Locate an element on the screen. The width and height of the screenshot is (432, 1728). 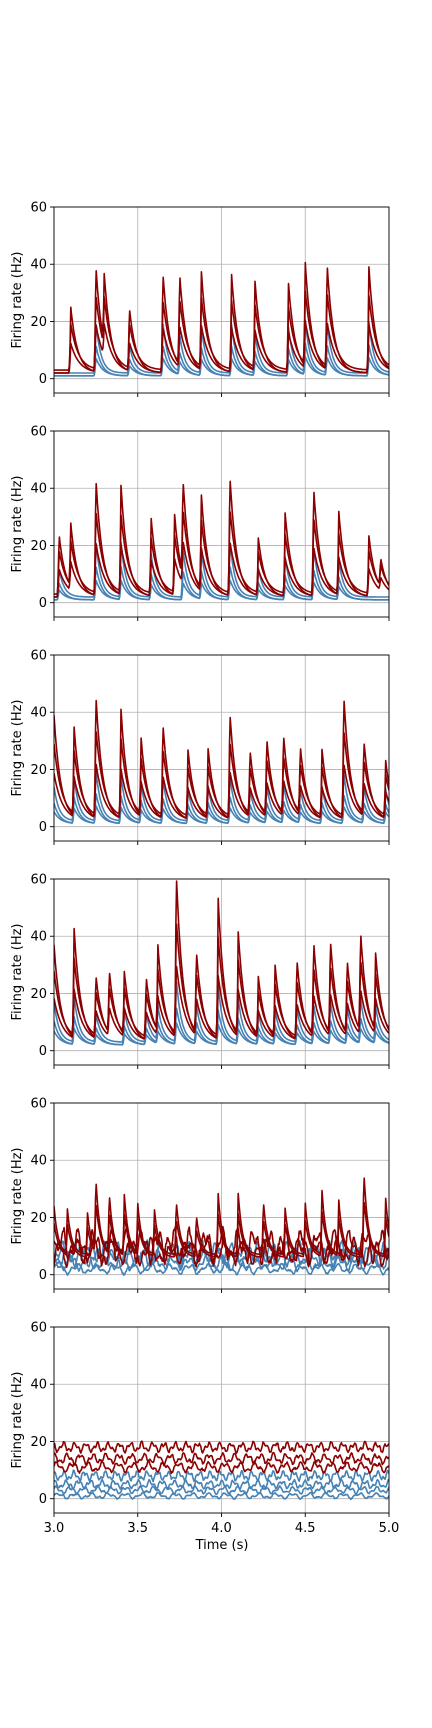
subplot-6: 0 20 40 60 3.0 3.5 4.0 4.5 5.0 Firing rate (Hz) is located at coordinates (204, 1429).